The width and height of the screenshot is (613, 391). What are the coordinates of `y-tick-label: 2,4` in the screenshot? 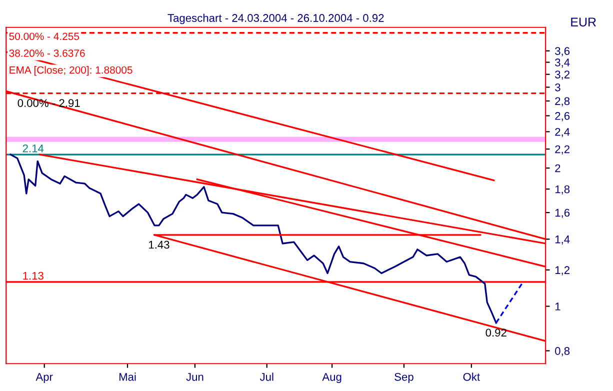 It's located at (562, 133).